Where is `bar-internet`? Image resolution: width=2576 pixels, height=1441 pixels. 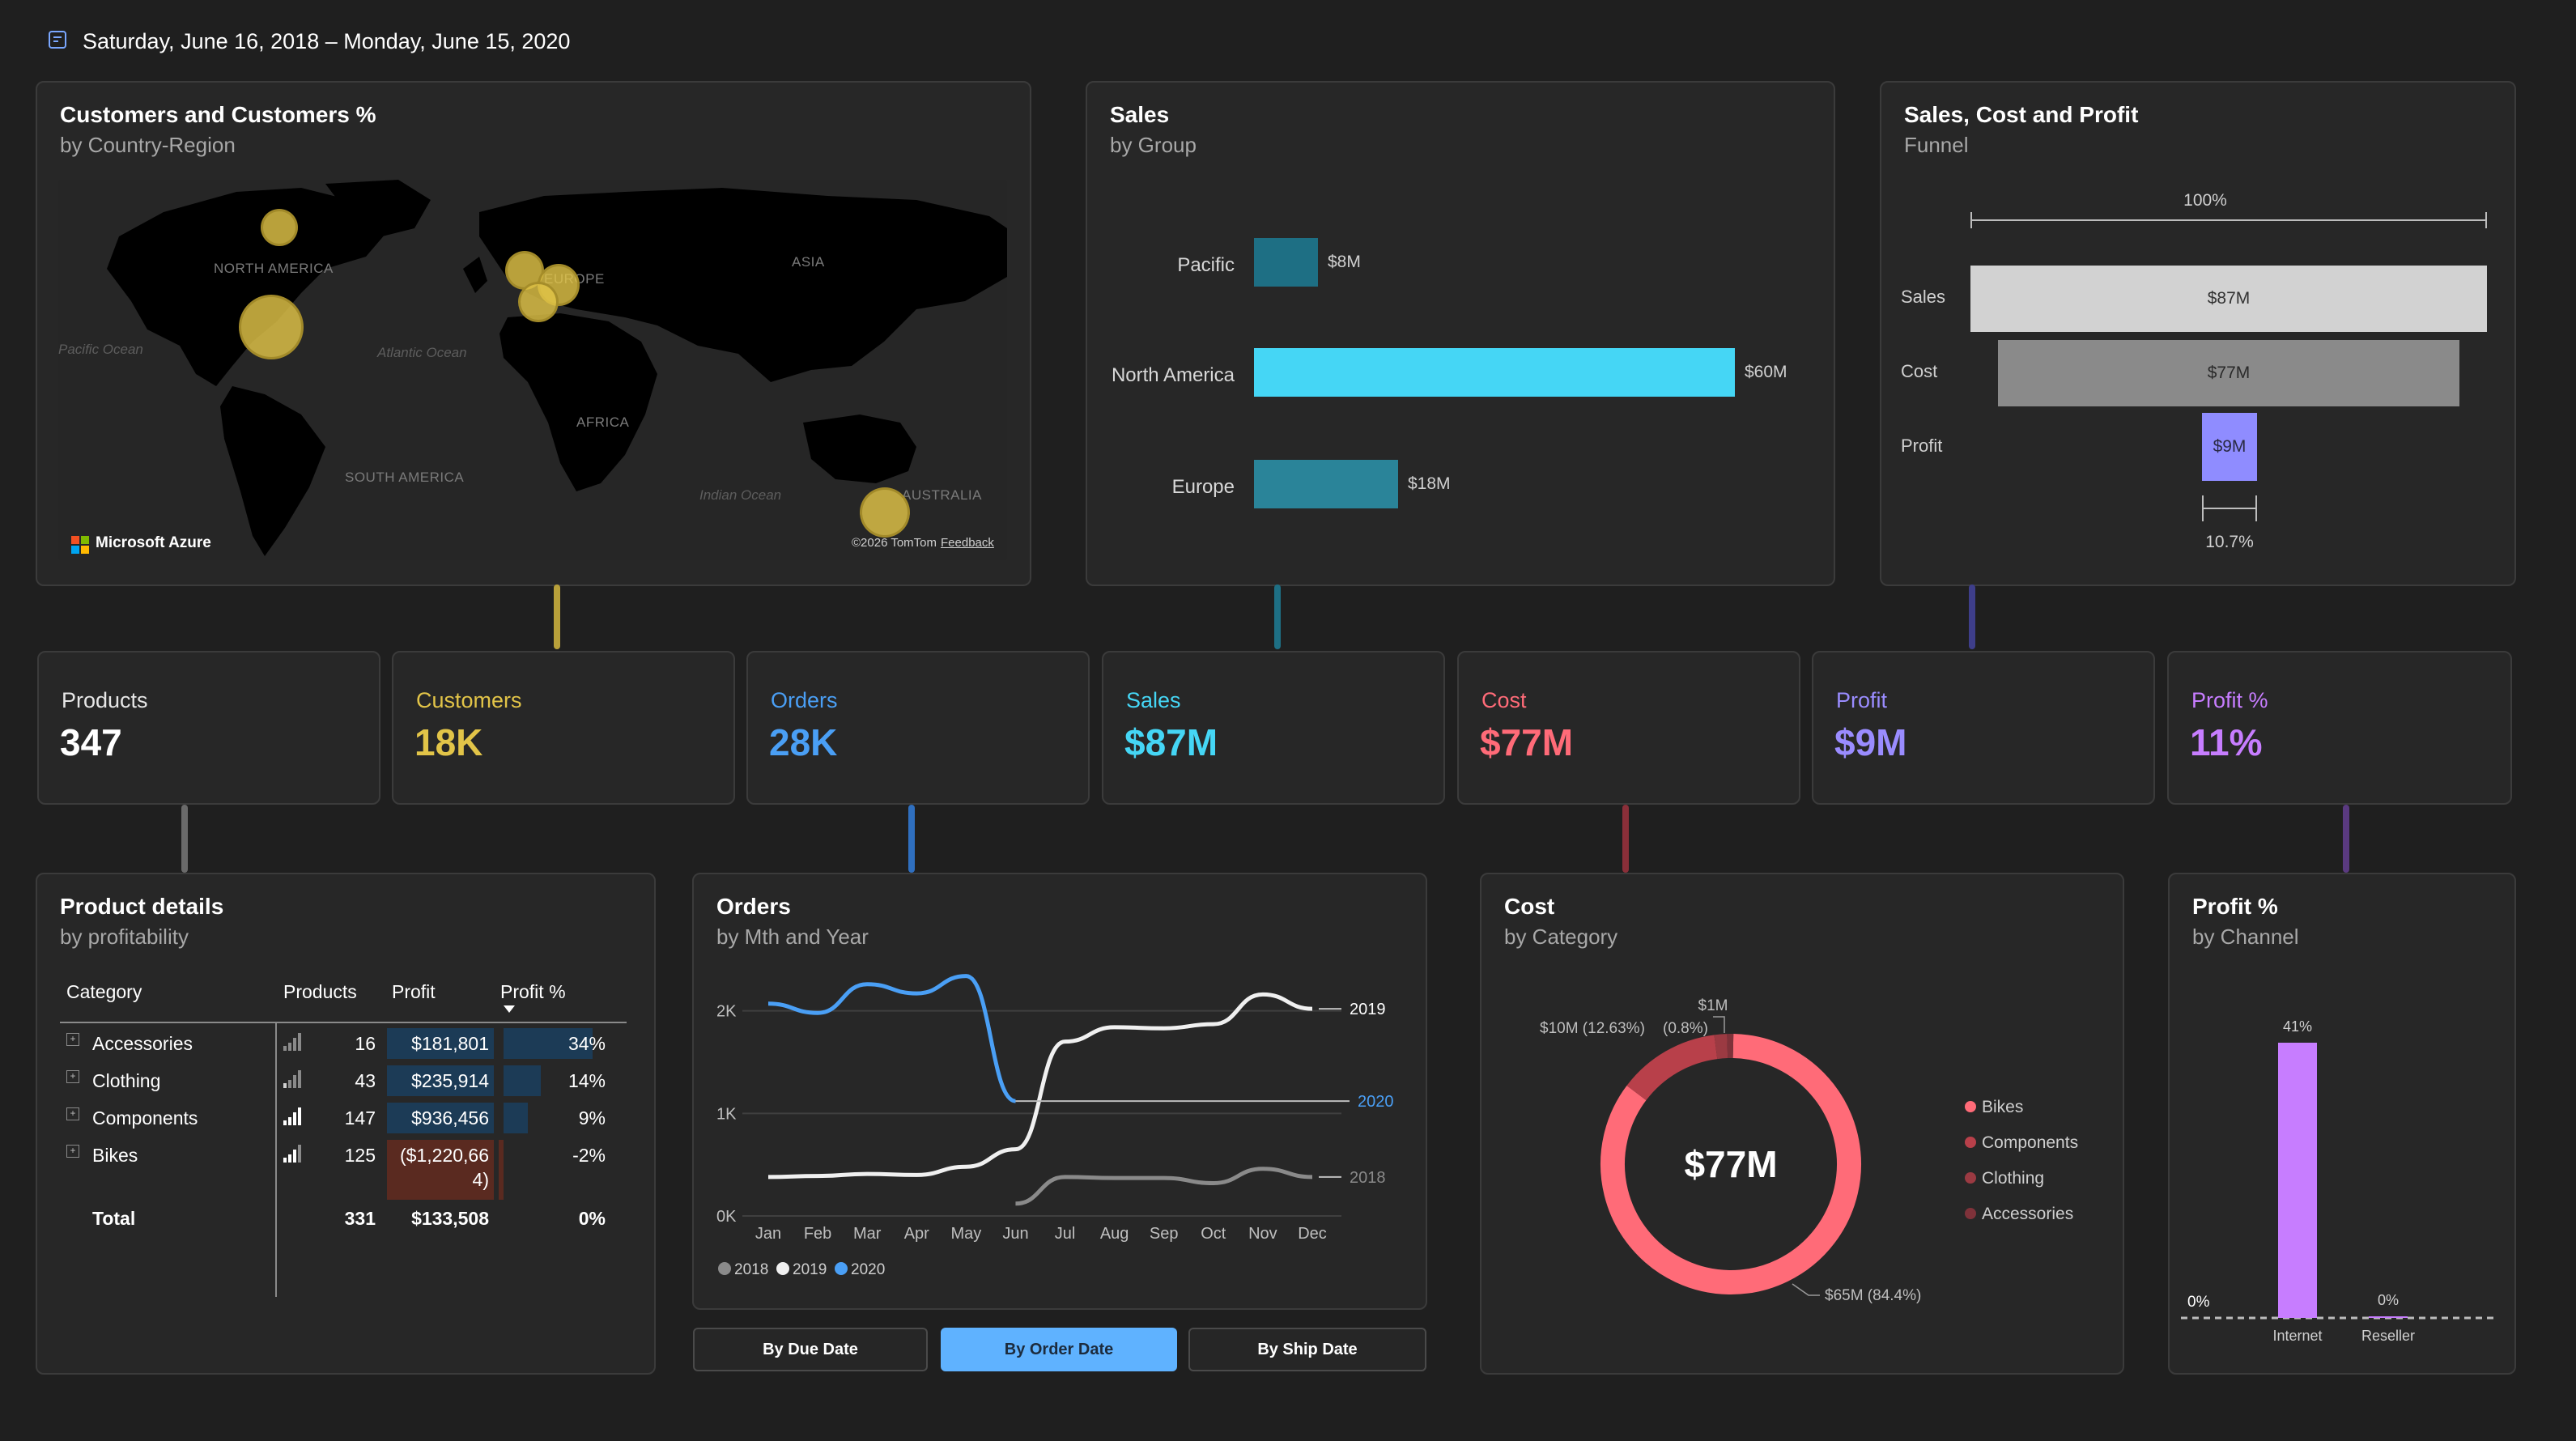
bar-internet is located at coordinates (2297, 1180).